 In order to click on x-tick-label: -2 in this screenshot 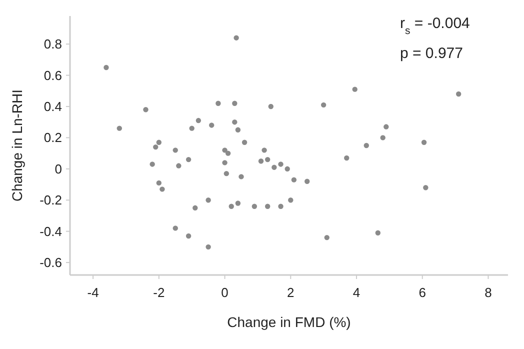, I will do `click(159, 292)`.